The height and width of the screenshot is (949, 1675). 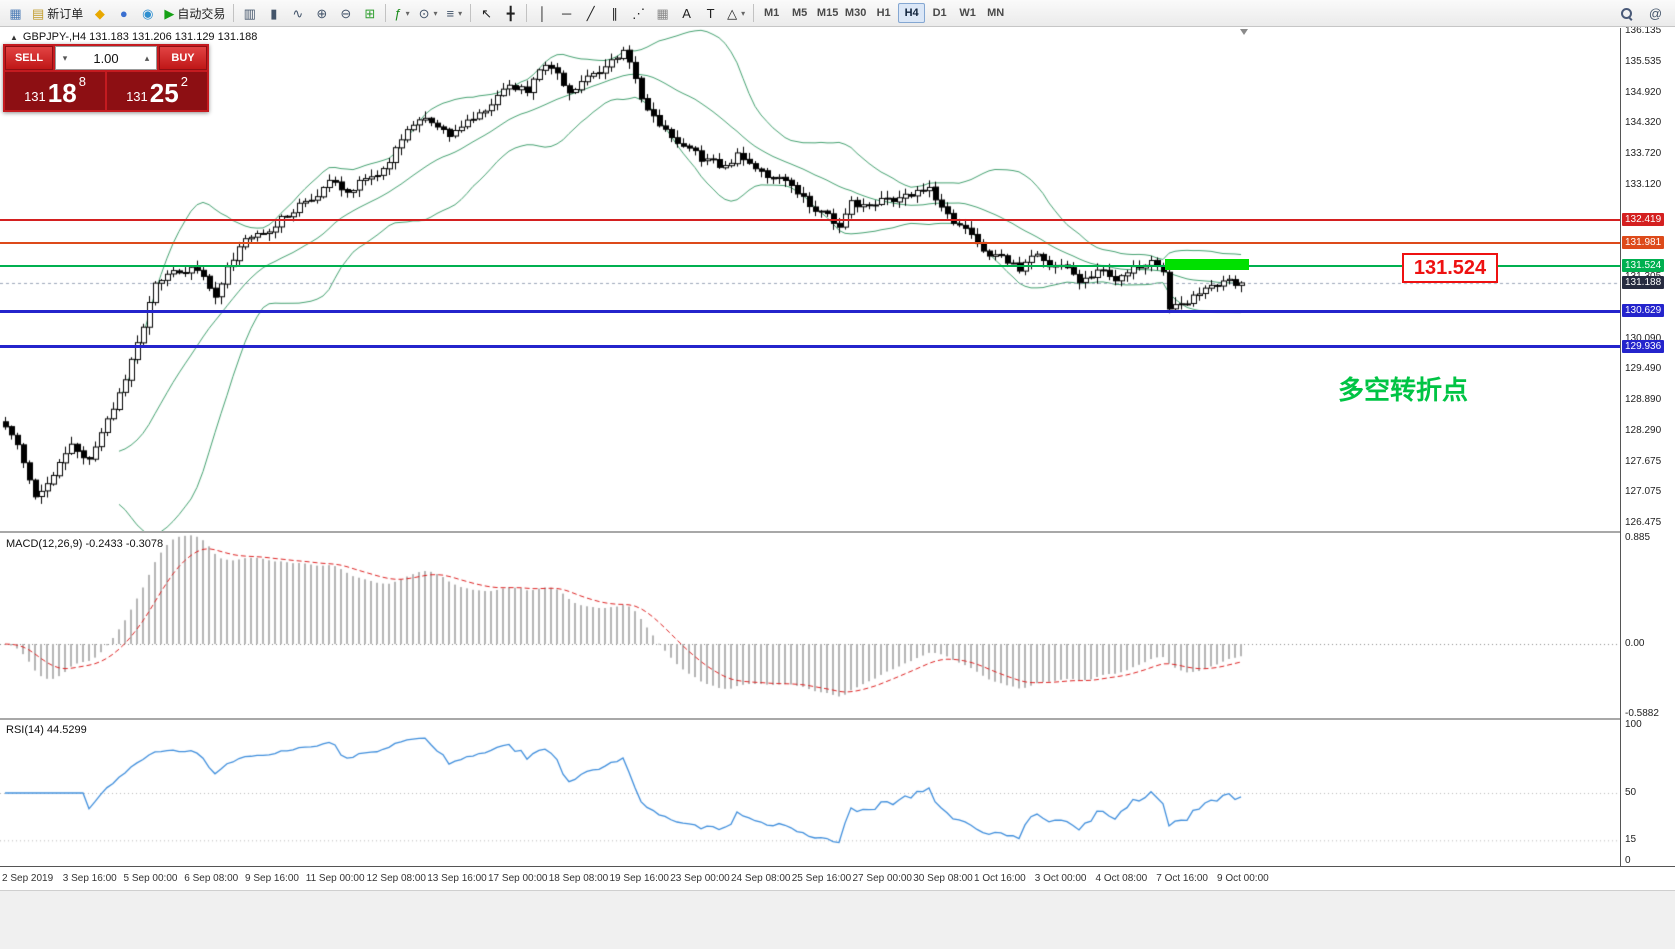 I want to click on rsi-panel-canvas, so click(x=810, y=793).